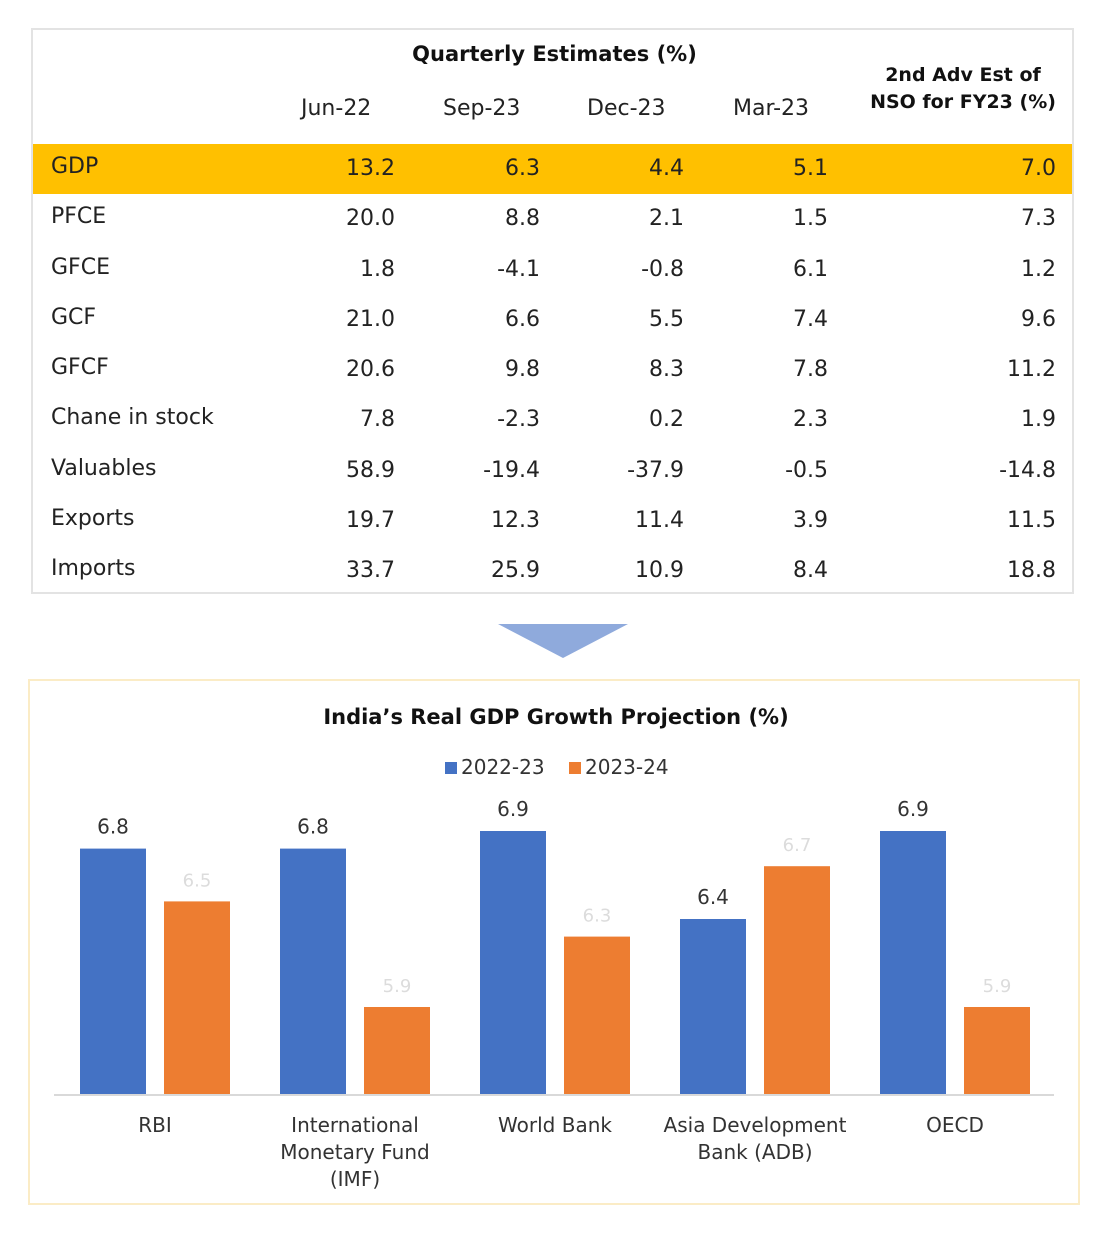 The height and width of the screenshot is (1235, 1107). I want to click on column-header-jun22: Jun-22, so click(336, 108).